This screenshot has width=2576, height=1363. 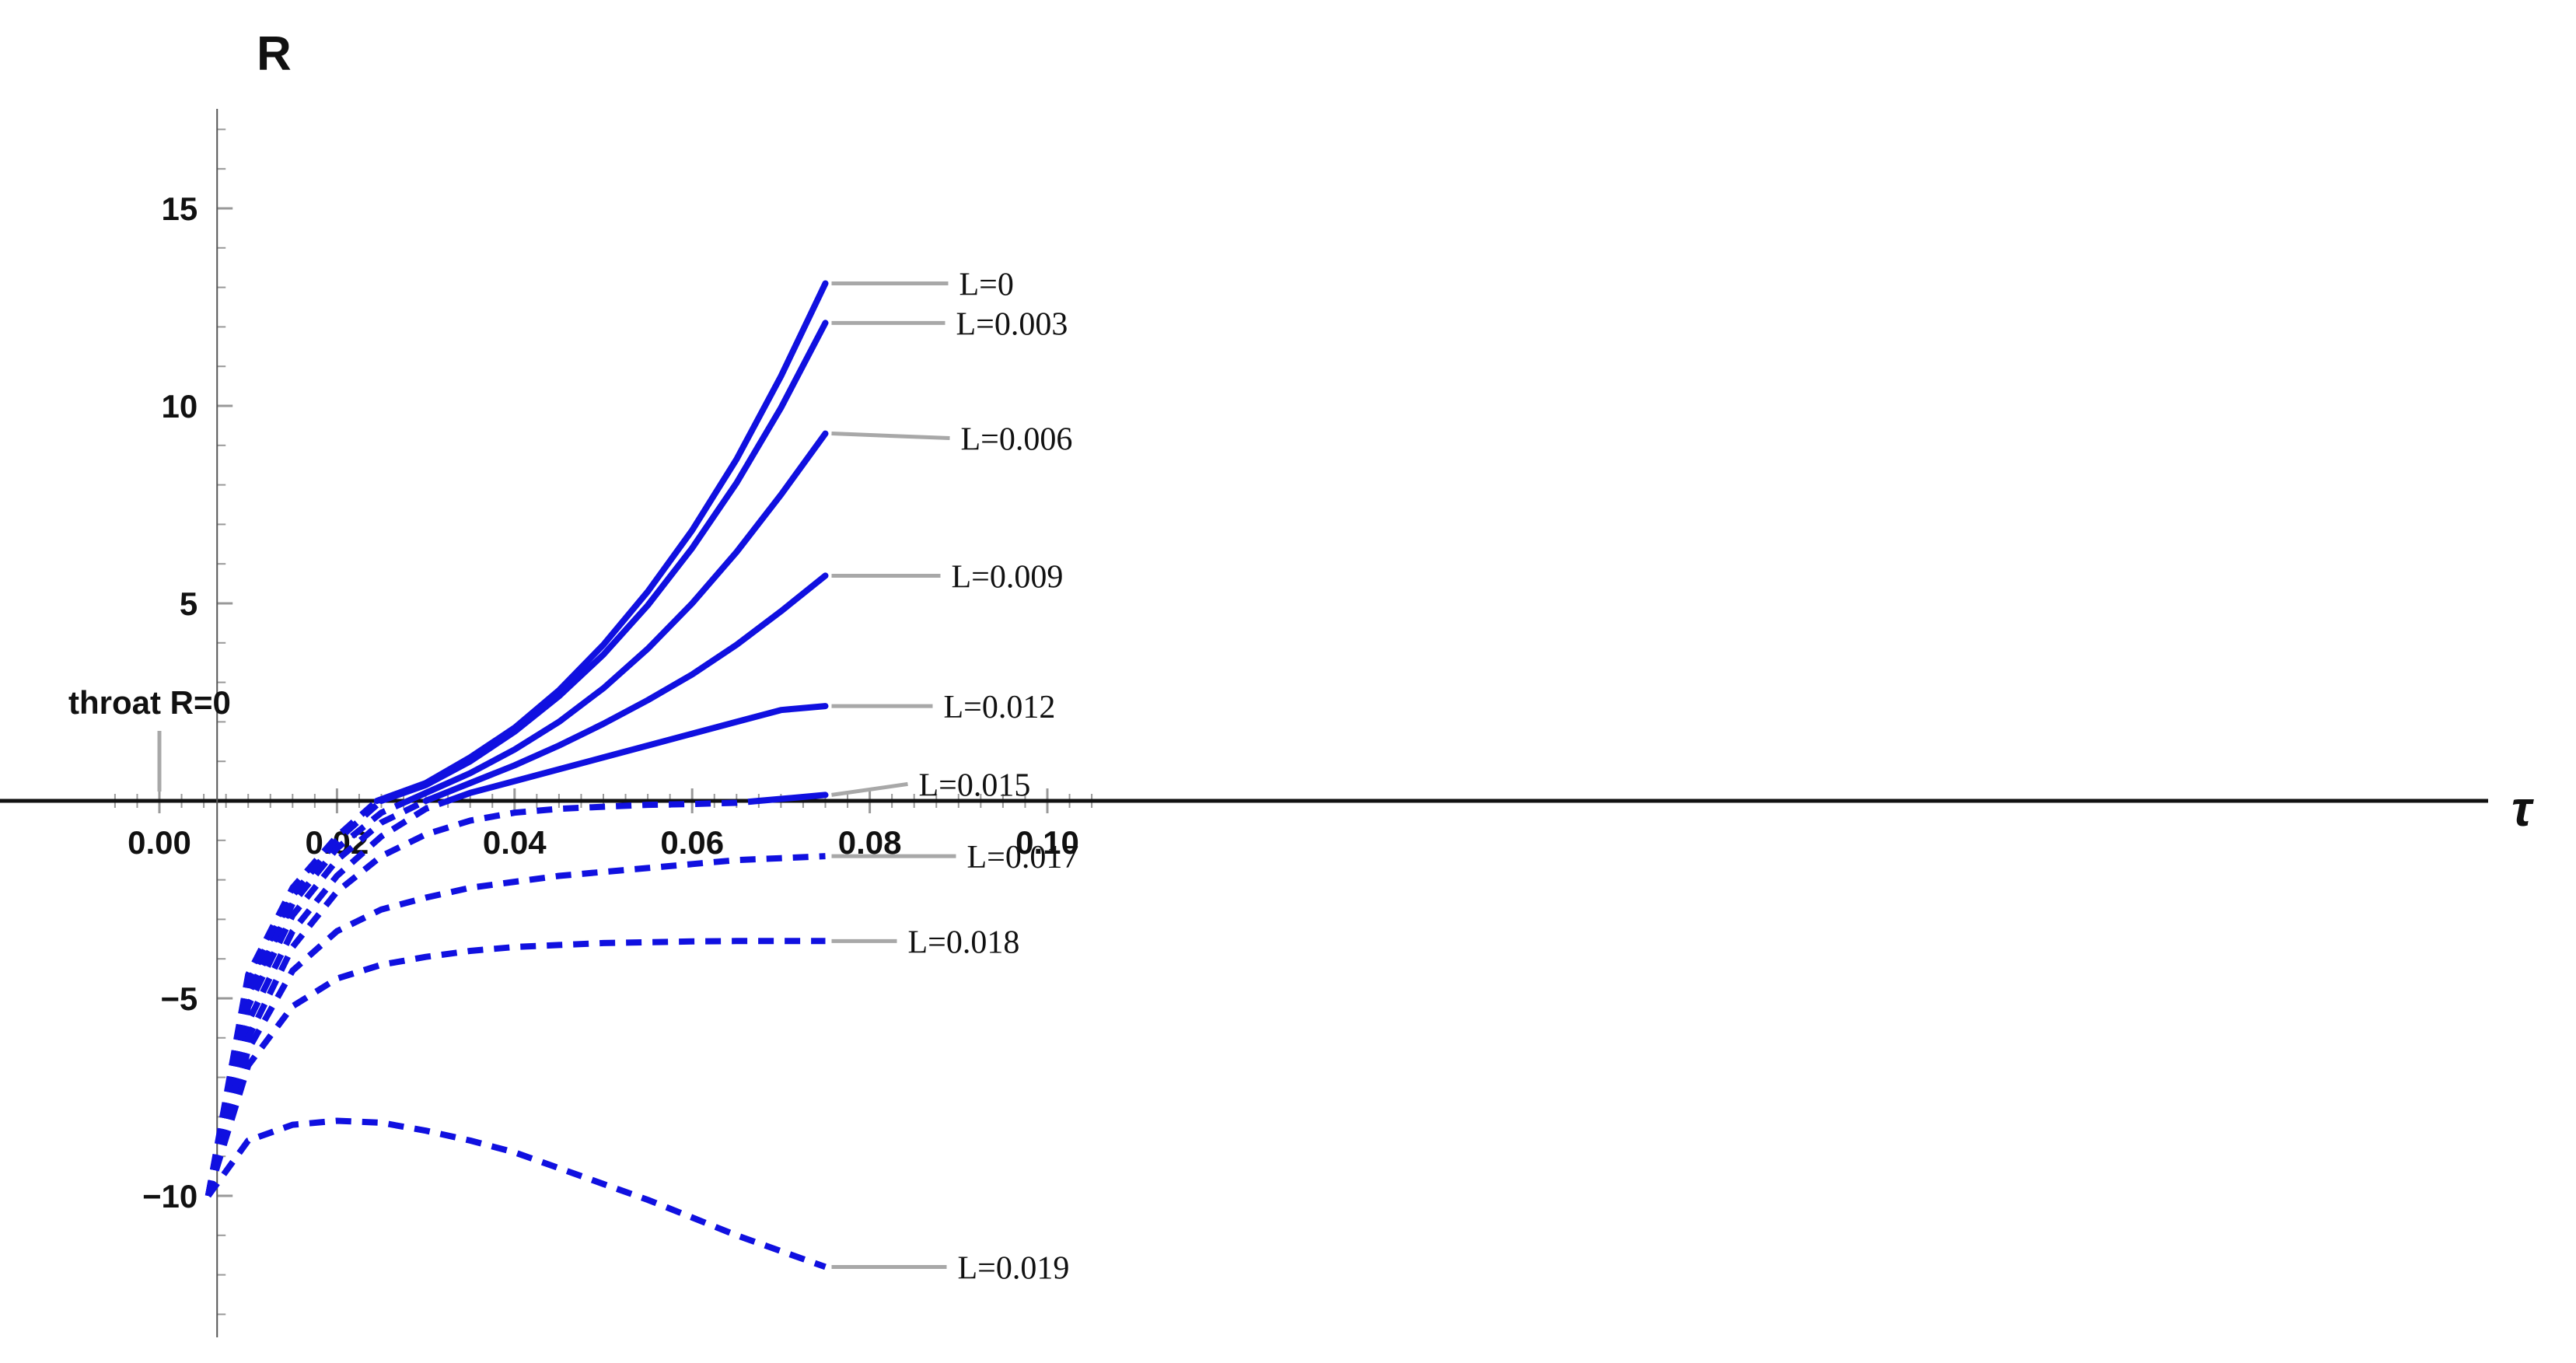 What do you see at coordinates (1000, 707) in the screenshot?
I see `curve-label: L=0.012` at bounding box center [1000, 707].